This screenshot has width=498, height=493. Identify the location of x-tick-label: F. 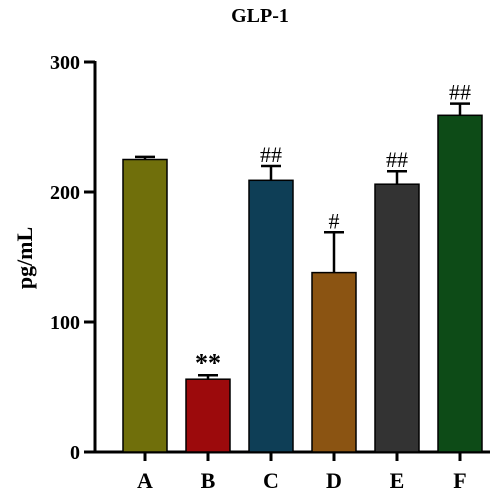
(459, 480).